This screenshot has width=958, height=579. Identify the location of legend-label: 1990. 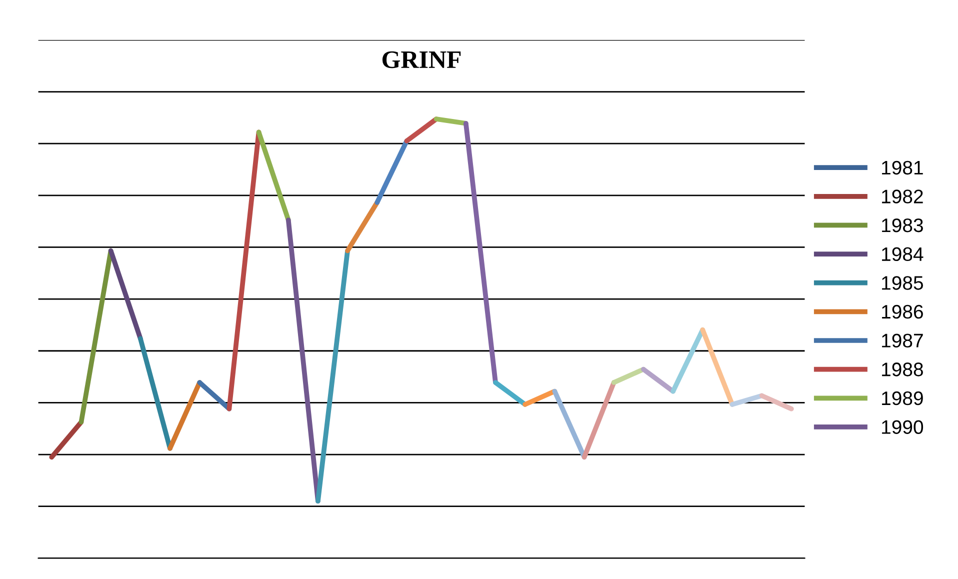
(903, 427).